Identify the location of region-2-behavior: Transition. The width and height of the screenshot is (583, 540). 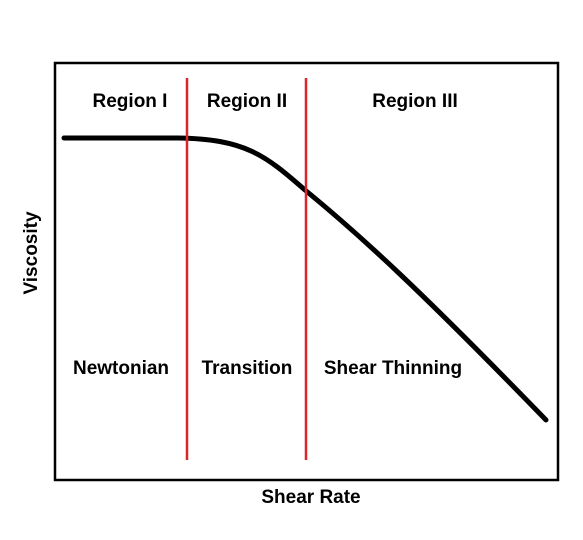
(247, 368).